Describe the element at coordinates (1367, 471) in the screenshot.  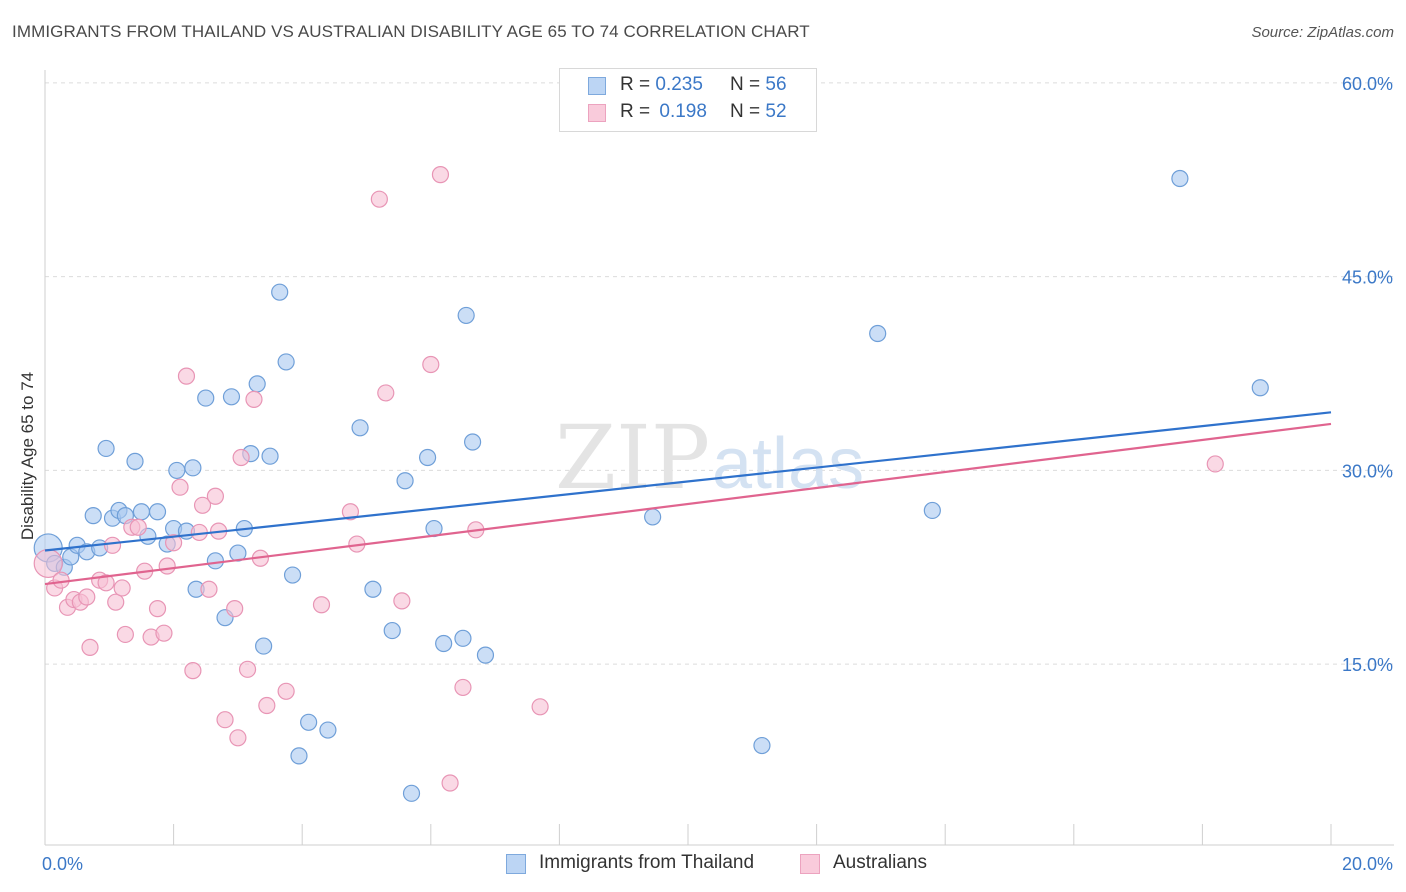
I see `y-tick-label: 30.0%` at that location.